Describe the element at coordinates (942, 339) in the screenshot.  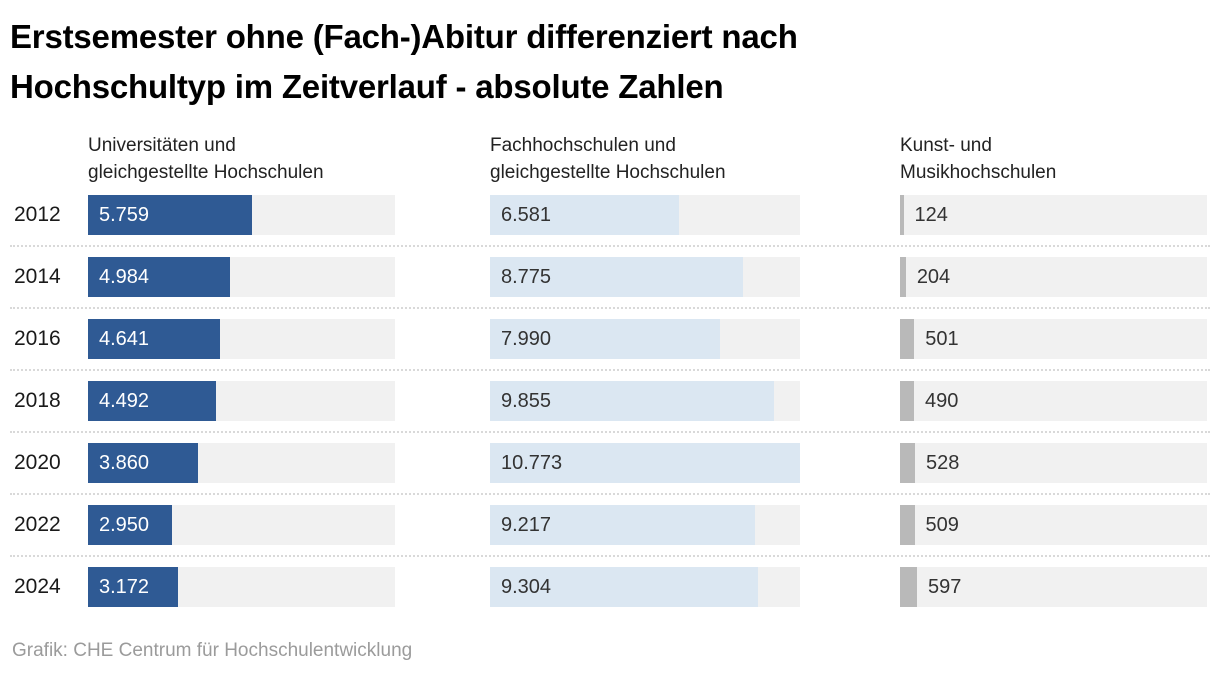
I see `bar-value-label: 501` at that location.